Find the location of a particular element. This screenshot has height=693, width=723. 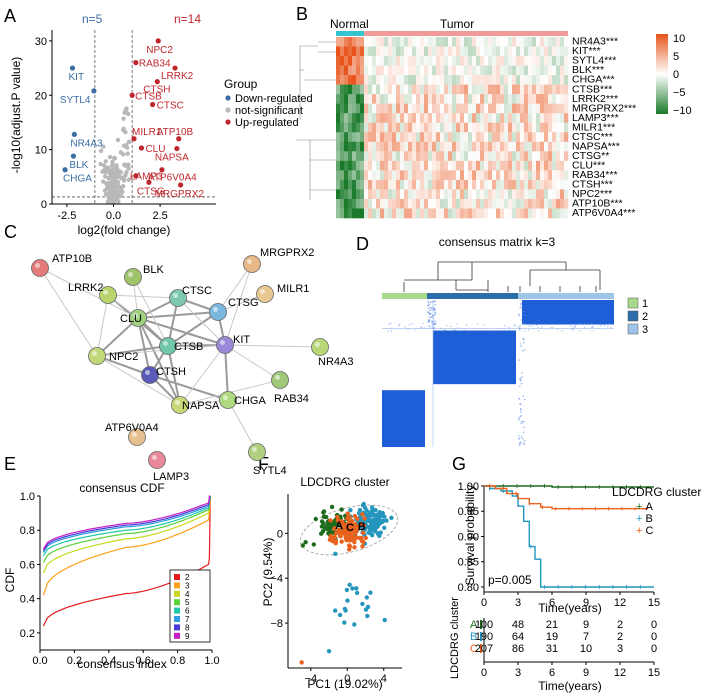

network-node-highlight is located at coordinates (222, 342).